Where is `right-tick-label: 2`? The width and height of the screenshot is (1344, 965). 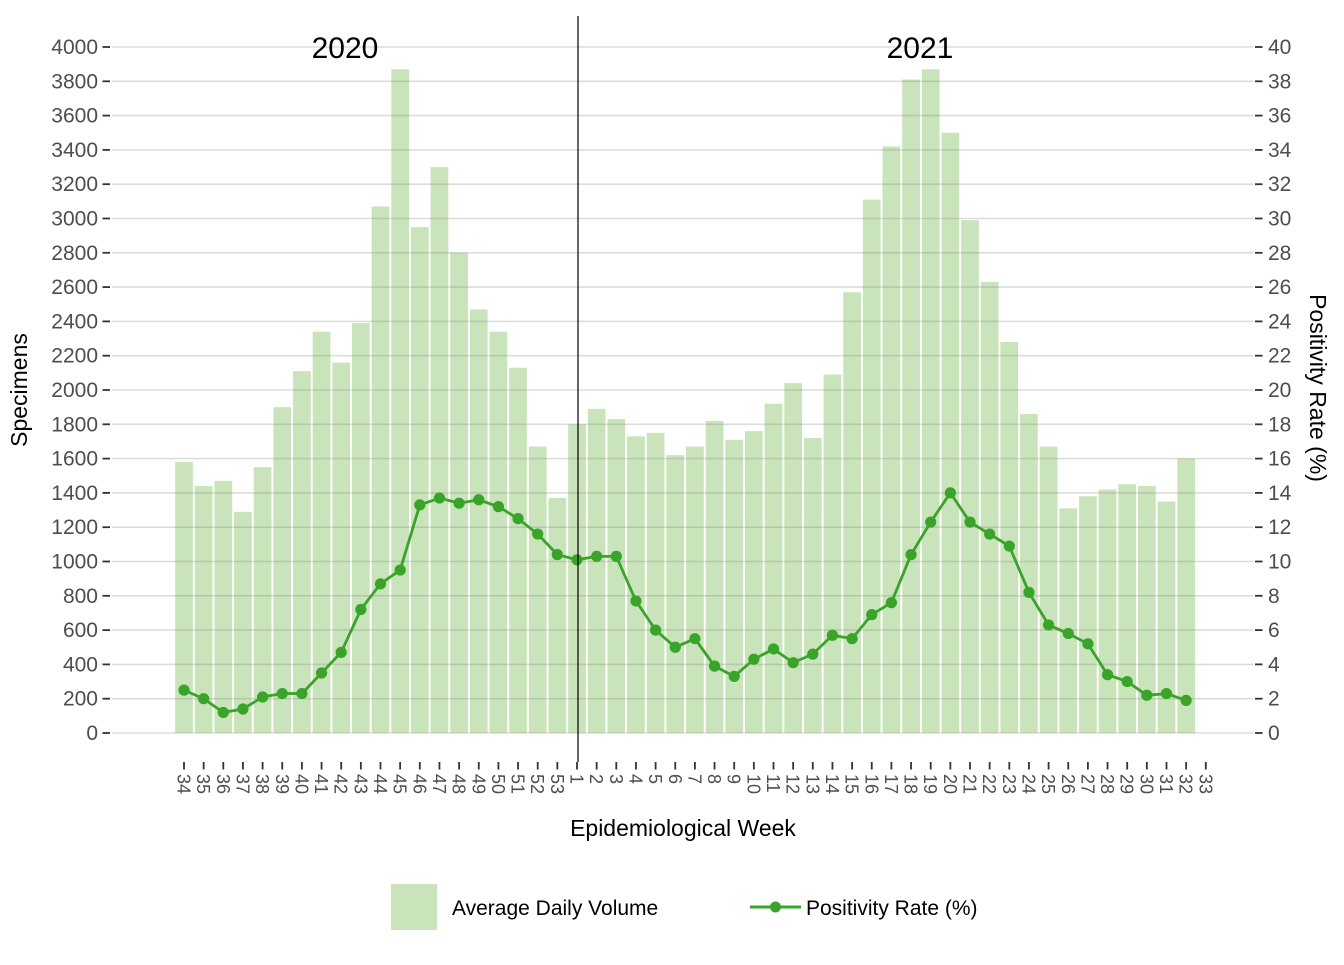
right-tick-label: 2 is located at coordinates (1274, 699).